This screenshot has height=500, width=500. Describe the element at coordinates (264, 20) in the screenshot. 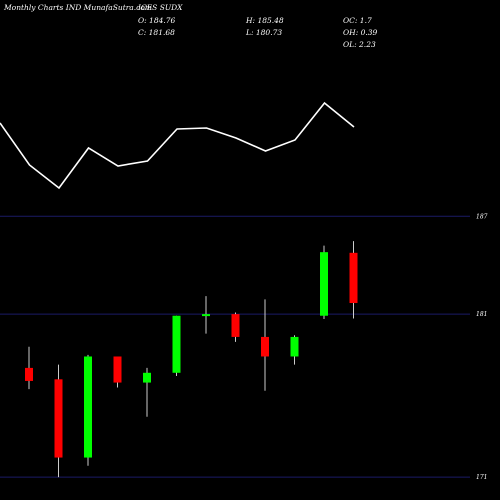

I see `header-high: H: 185.48` at that location.